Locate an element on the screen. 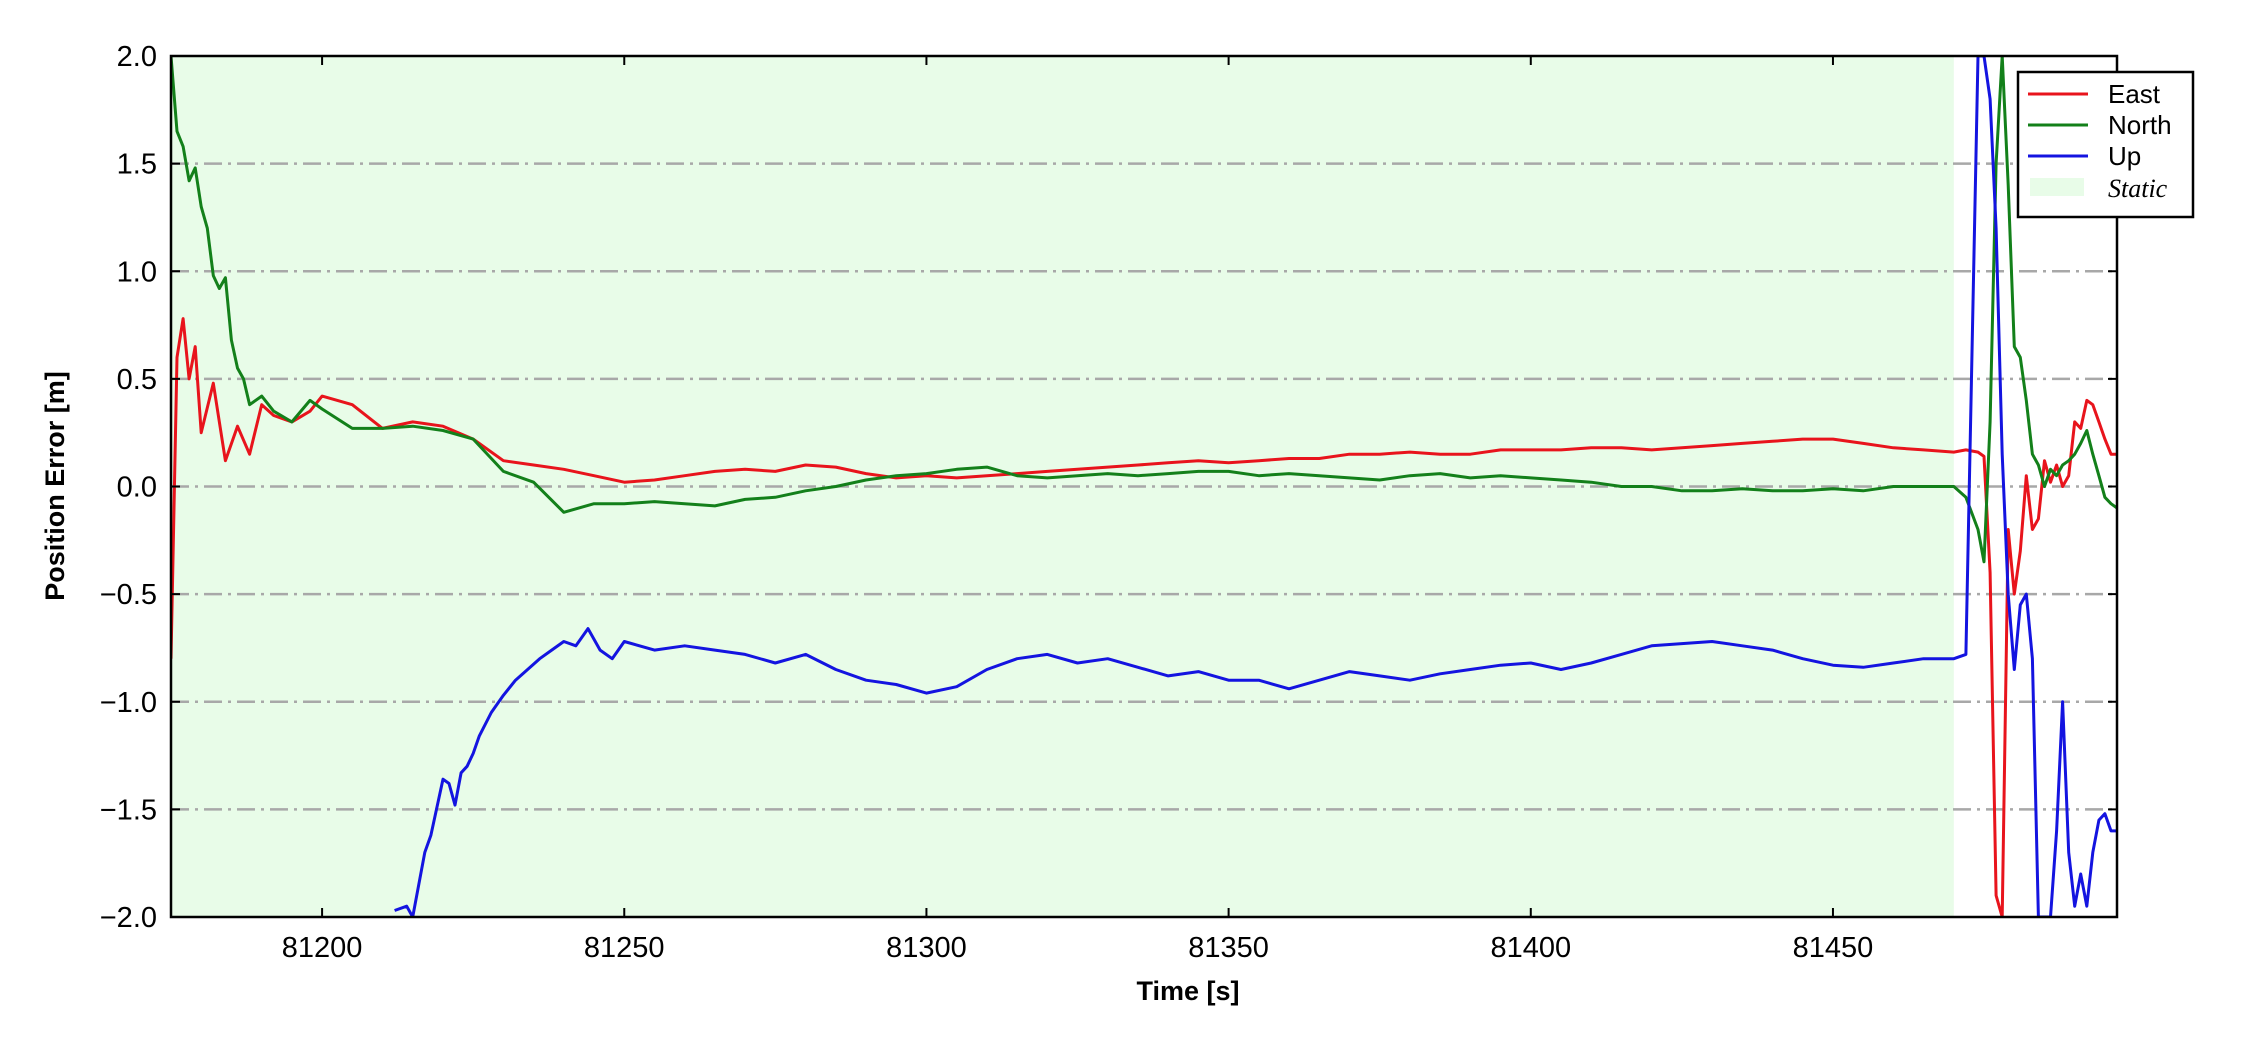  y-tick-label-6: 1.0 is located at coordinates (137, 272).